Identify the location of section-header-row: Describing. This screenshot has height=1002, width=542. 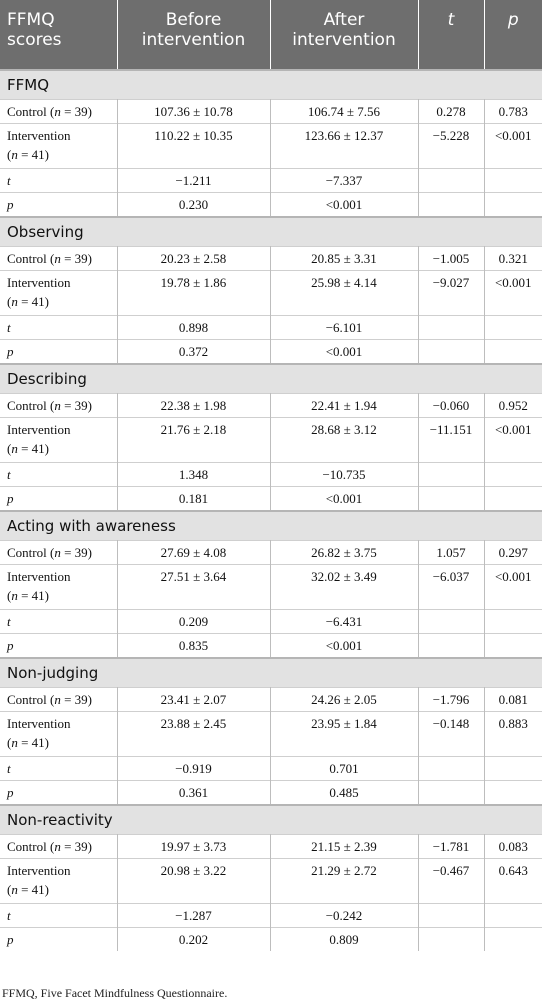
(271, 378).